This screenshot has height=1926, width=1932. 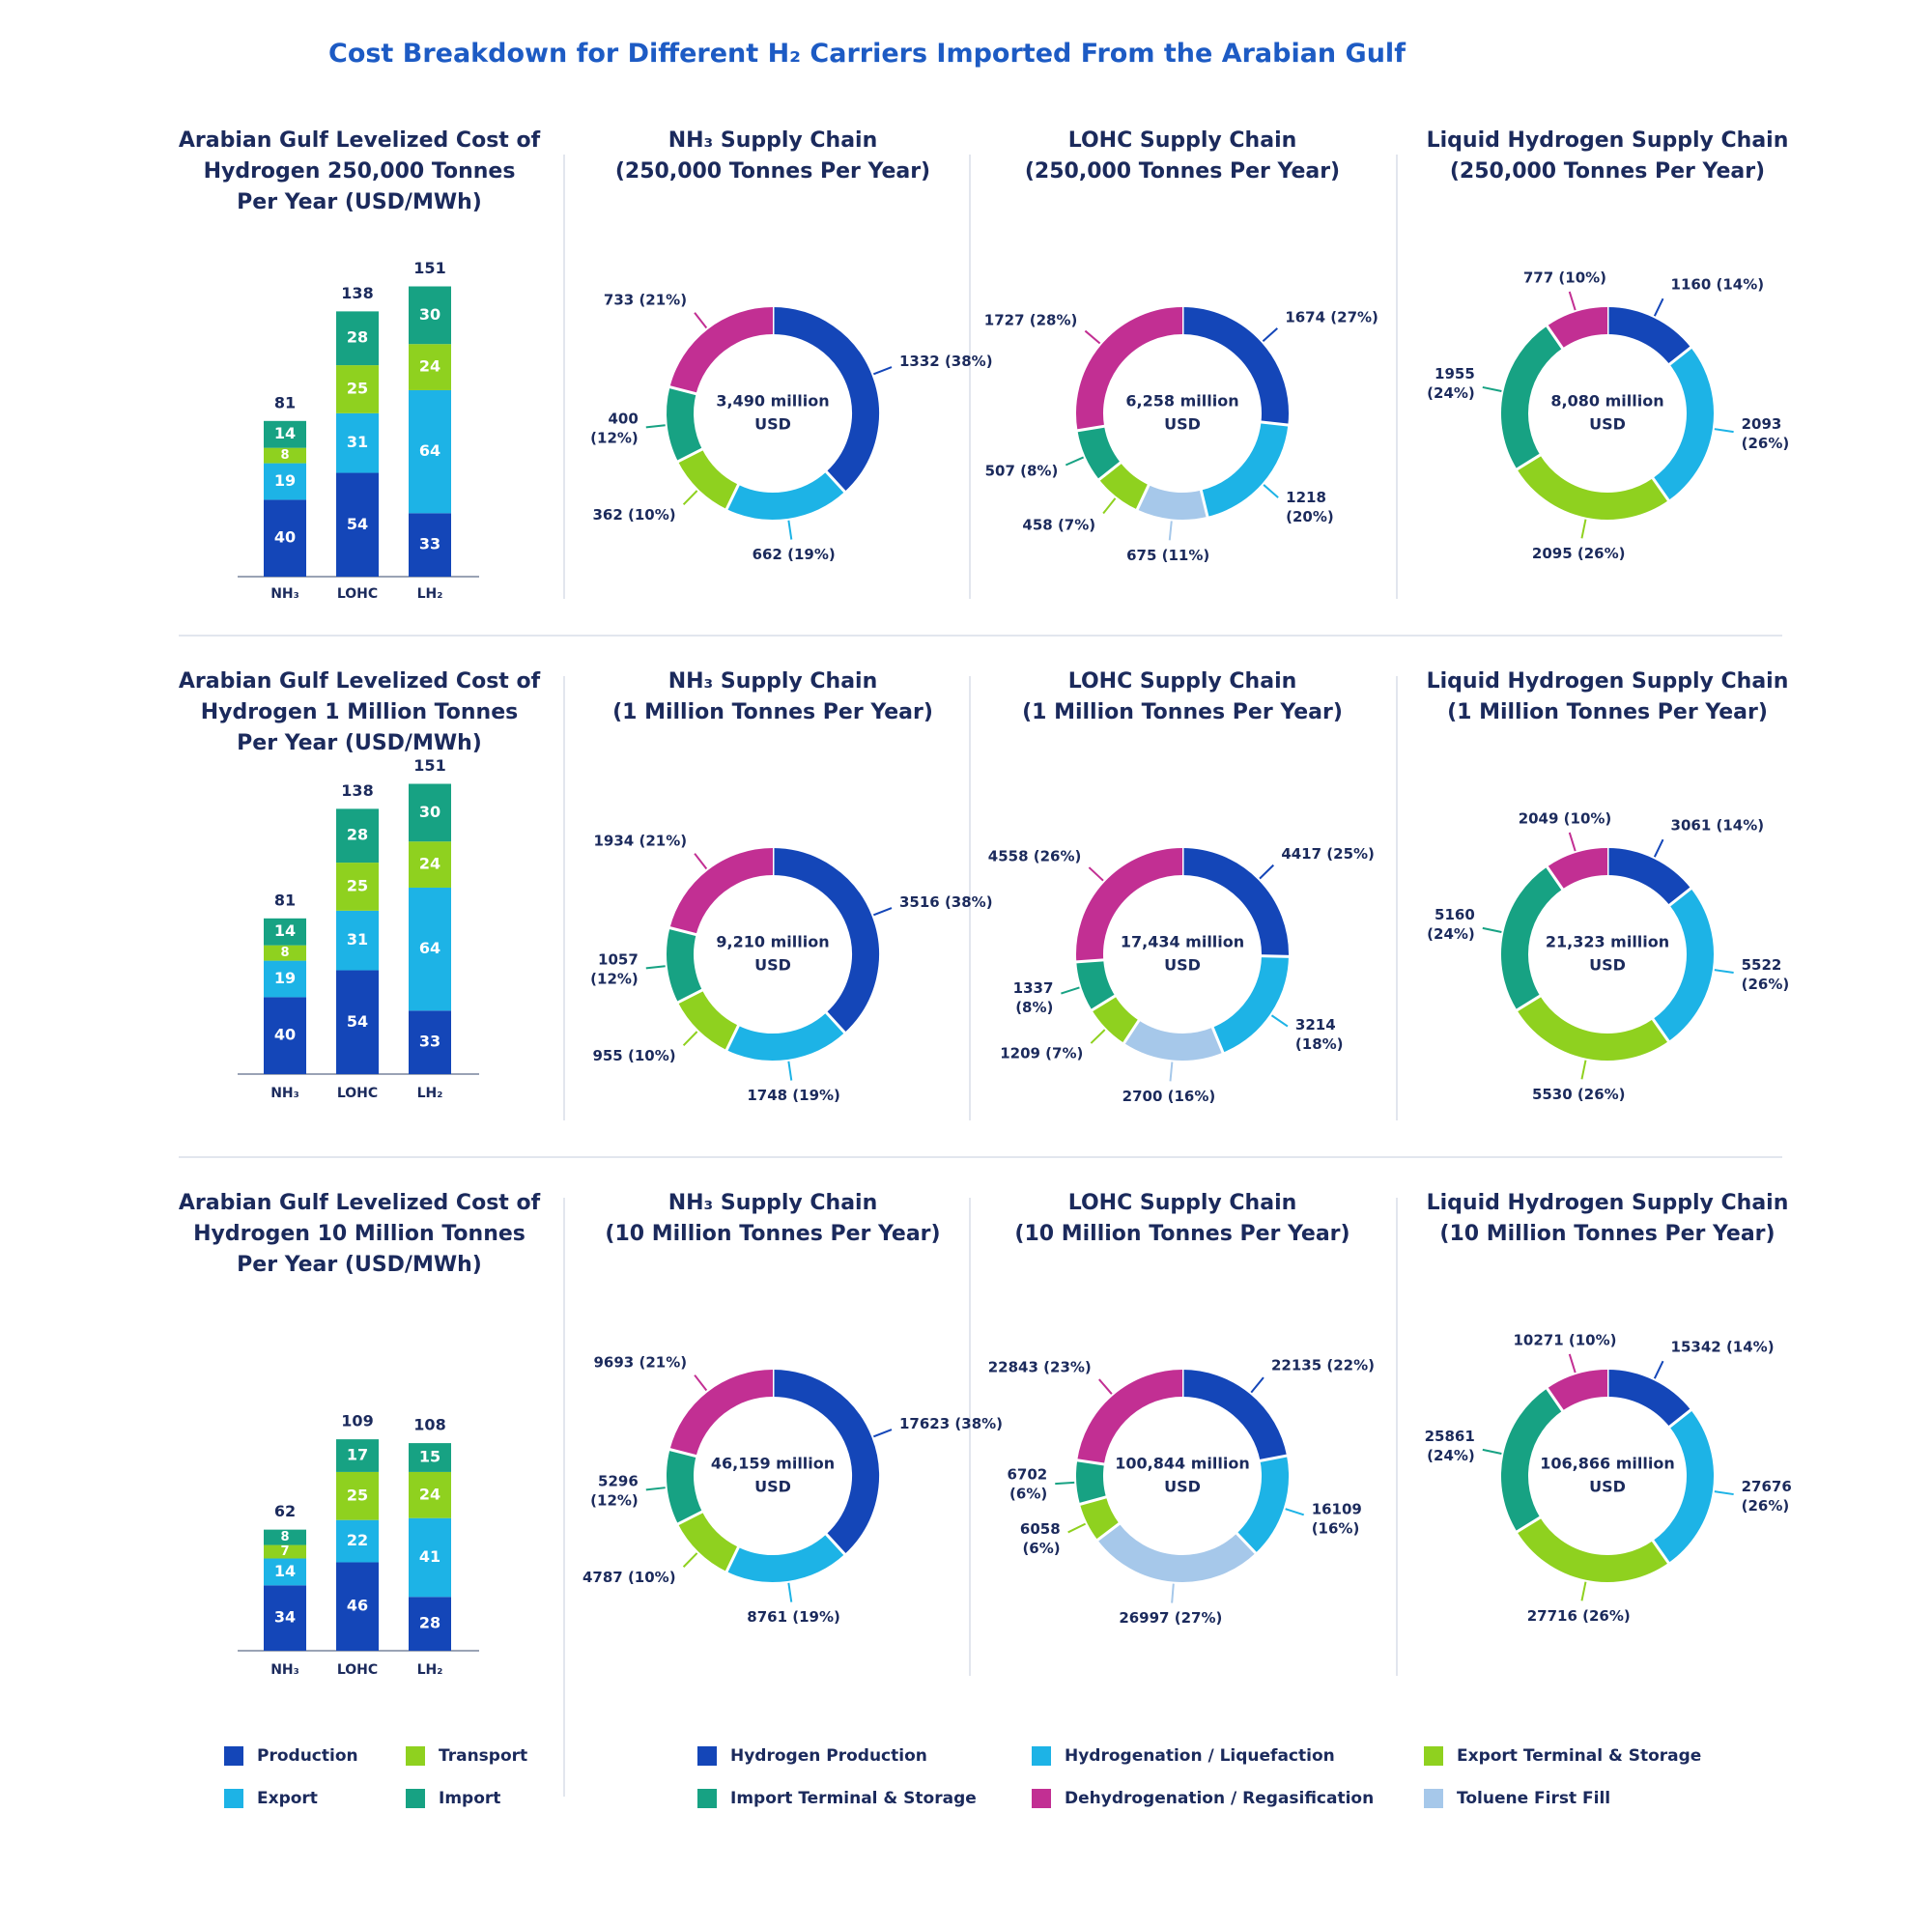 What do you see at coordinates (1767, 1486) in the screenshot?
I see `slice-value-label: 27676` at bounding box center [1767, 1486].